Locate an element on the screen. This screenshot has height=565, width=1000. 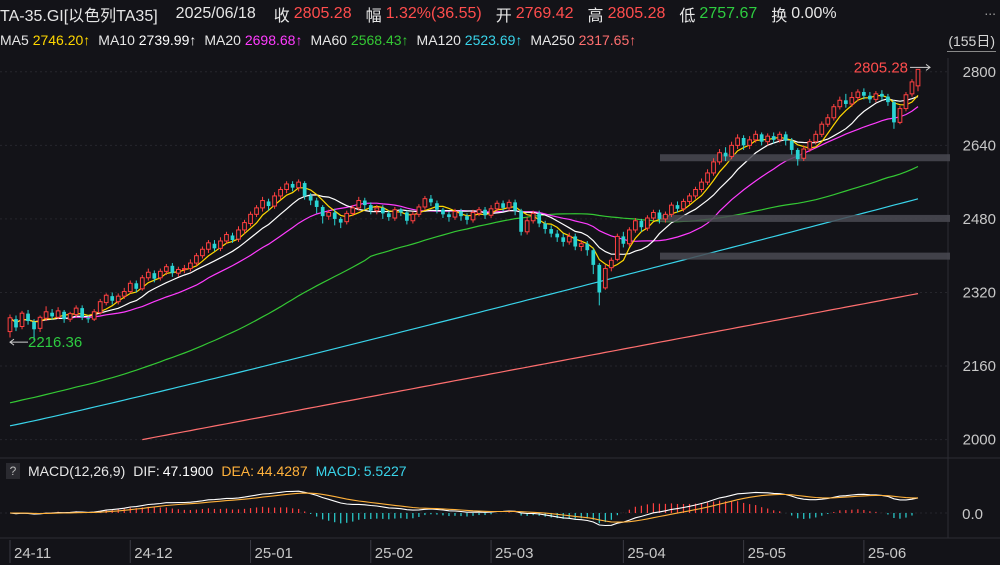
period-selector: (155日) is located at coordinates (971, 41).